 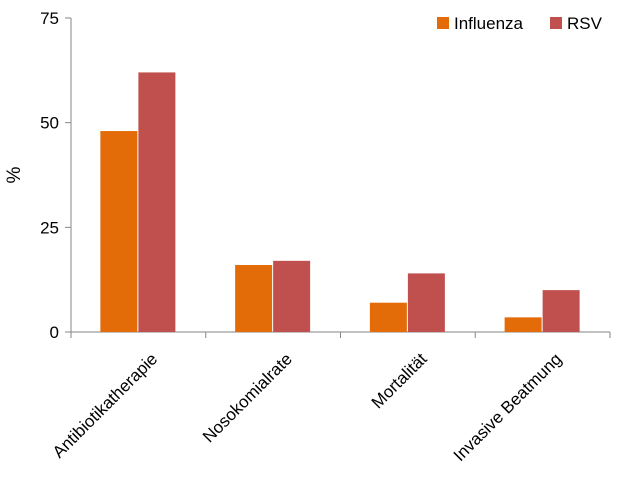 What do you see at coordinates (49, 18) in the screenshot?
I see `y-tick-label: 75` at bounding box center [49, 18].